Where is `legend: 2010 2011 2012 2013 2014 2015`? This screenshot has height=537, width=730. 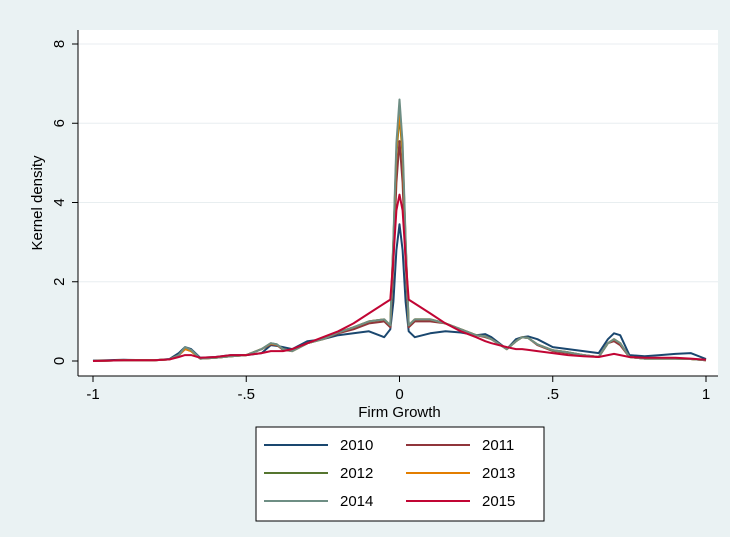
legend: 2010 2011 2012 2013 2014 2015 is located at coordinates (400, 474).